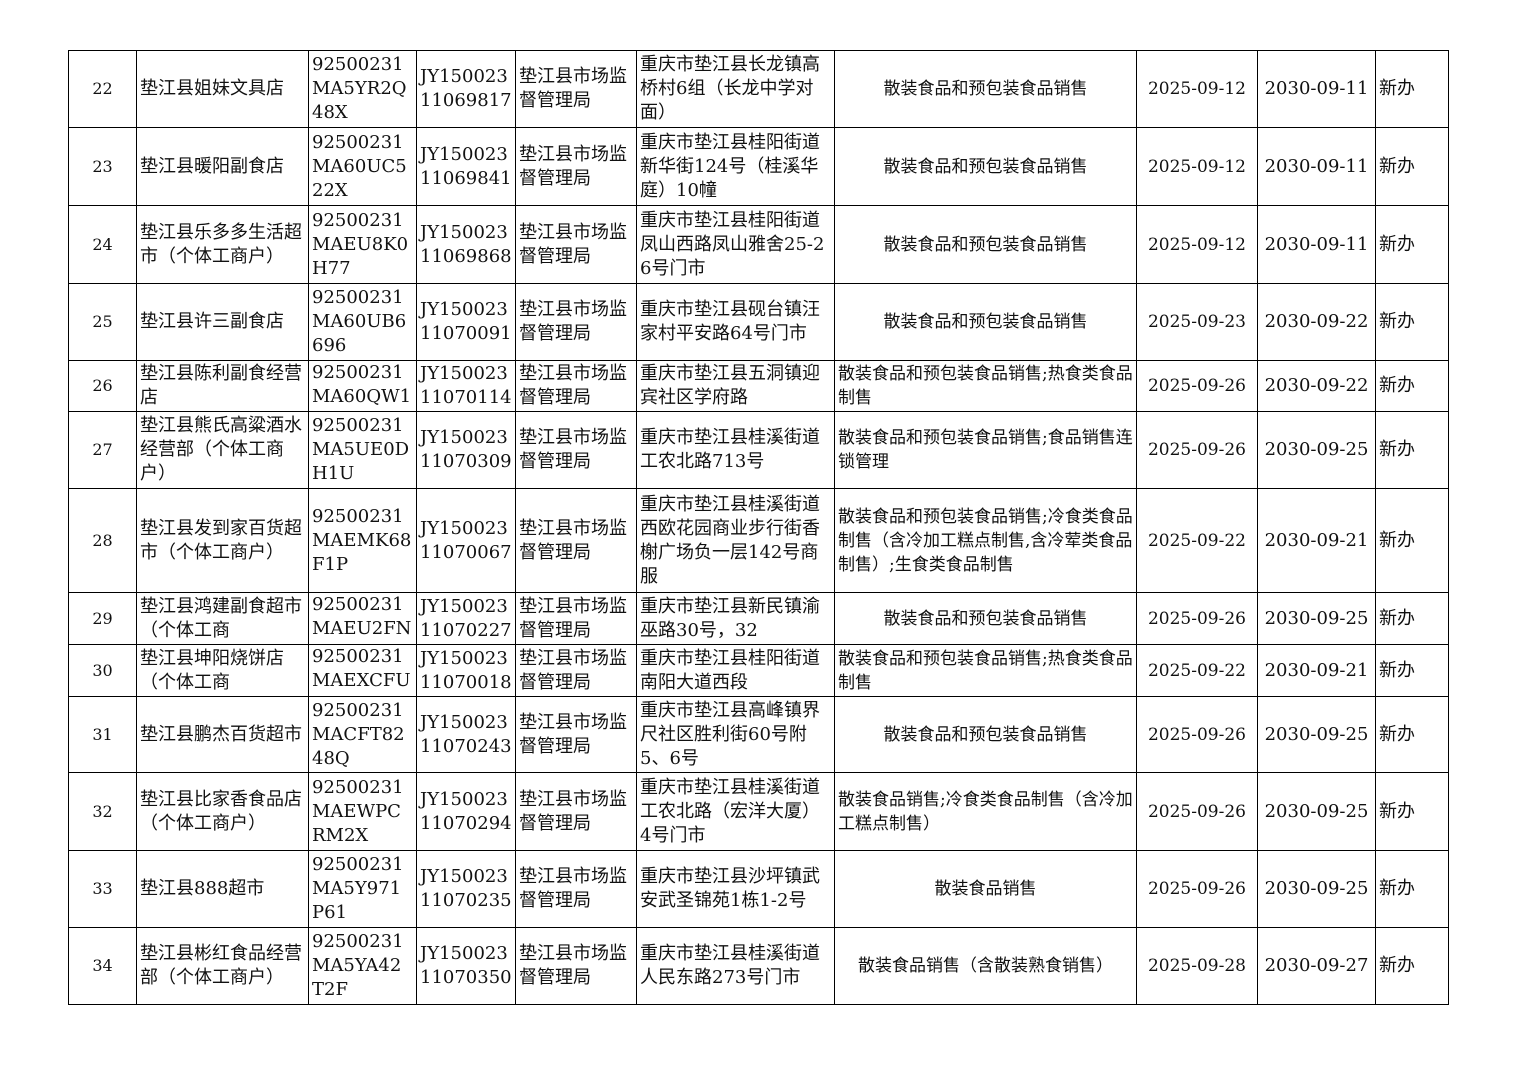 This screenshot has width=1520, height=1074. Describe the element at coordinates (363, 541) in the screenshot. I see `credit-code-cell: 92500231MAEMK68F1P` at that location.